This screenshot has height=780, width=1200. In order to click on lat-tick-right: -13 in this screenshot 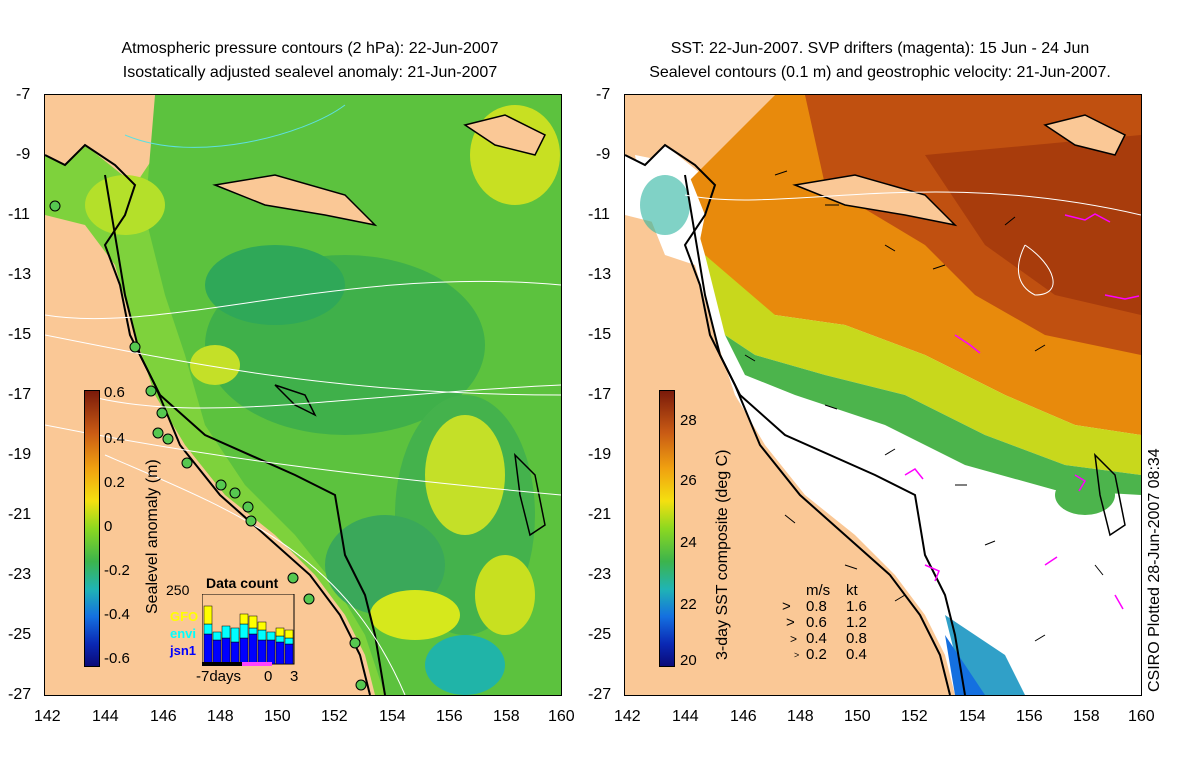, I will do `click(600, 274)`.